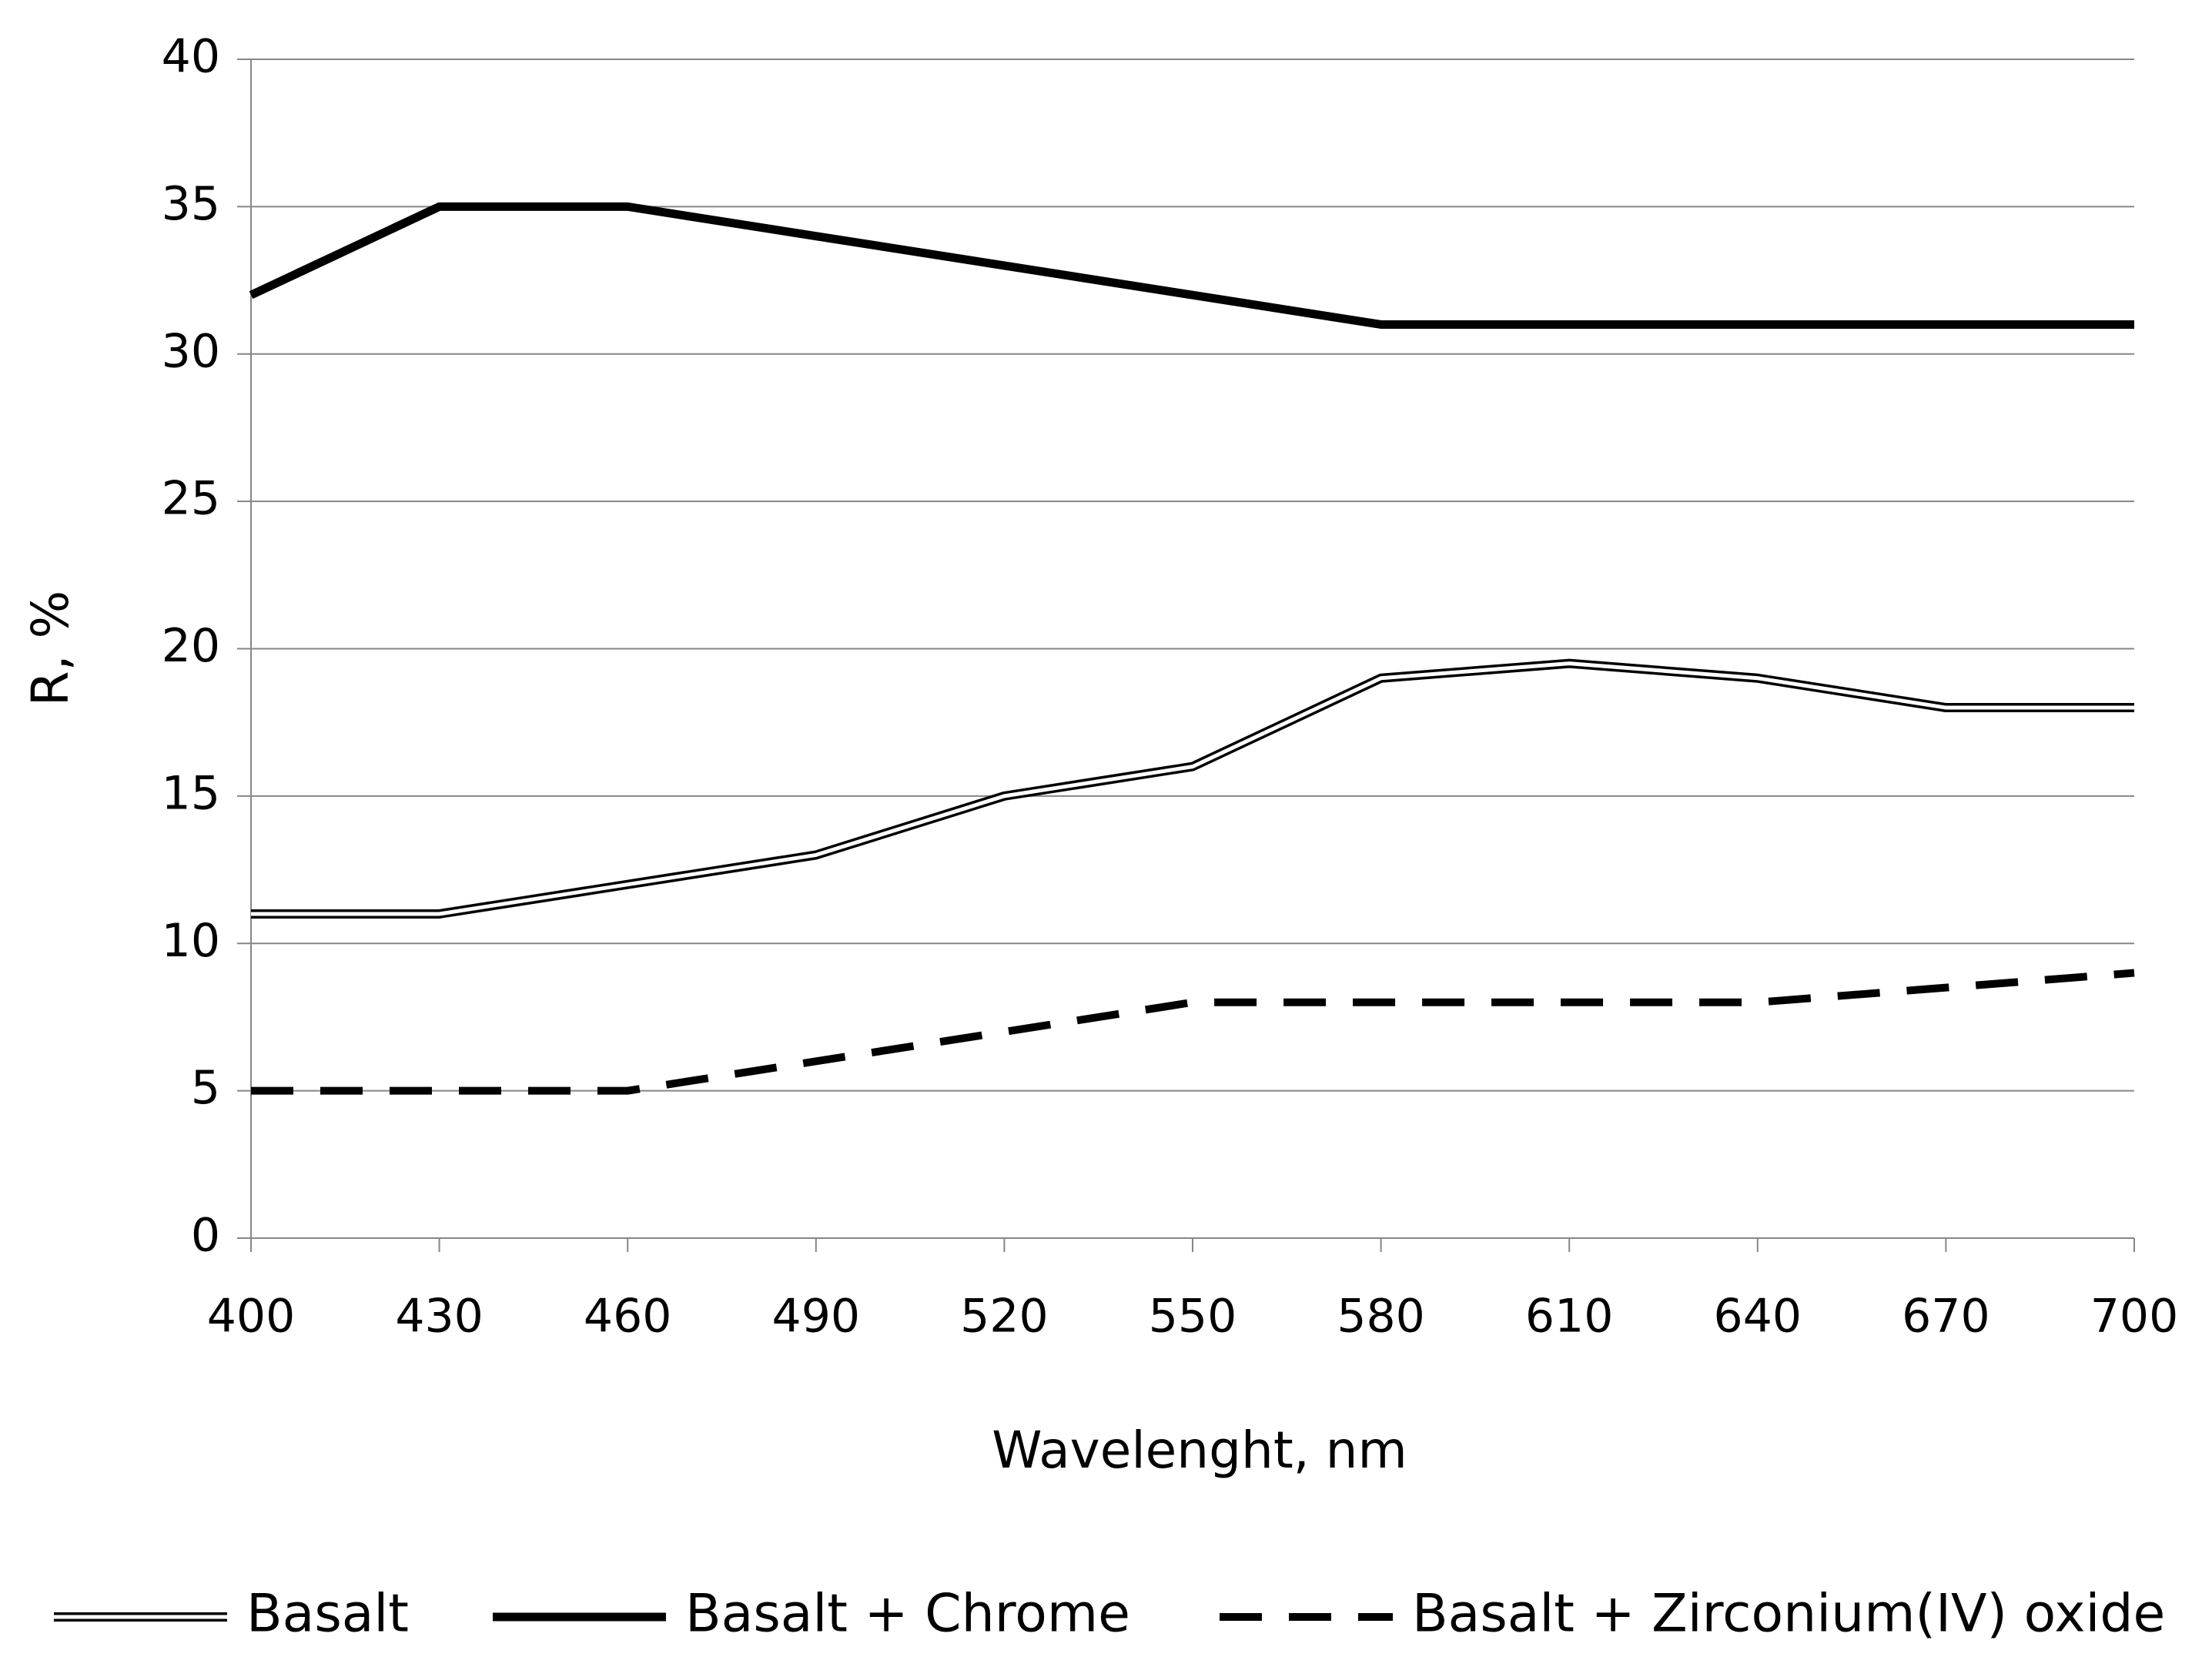 The width and height of the screenshot is (2212, 1677). Describe the element at coordinates (191, 57) in the screenshot. I see `y-tick-label: 40` at that location.